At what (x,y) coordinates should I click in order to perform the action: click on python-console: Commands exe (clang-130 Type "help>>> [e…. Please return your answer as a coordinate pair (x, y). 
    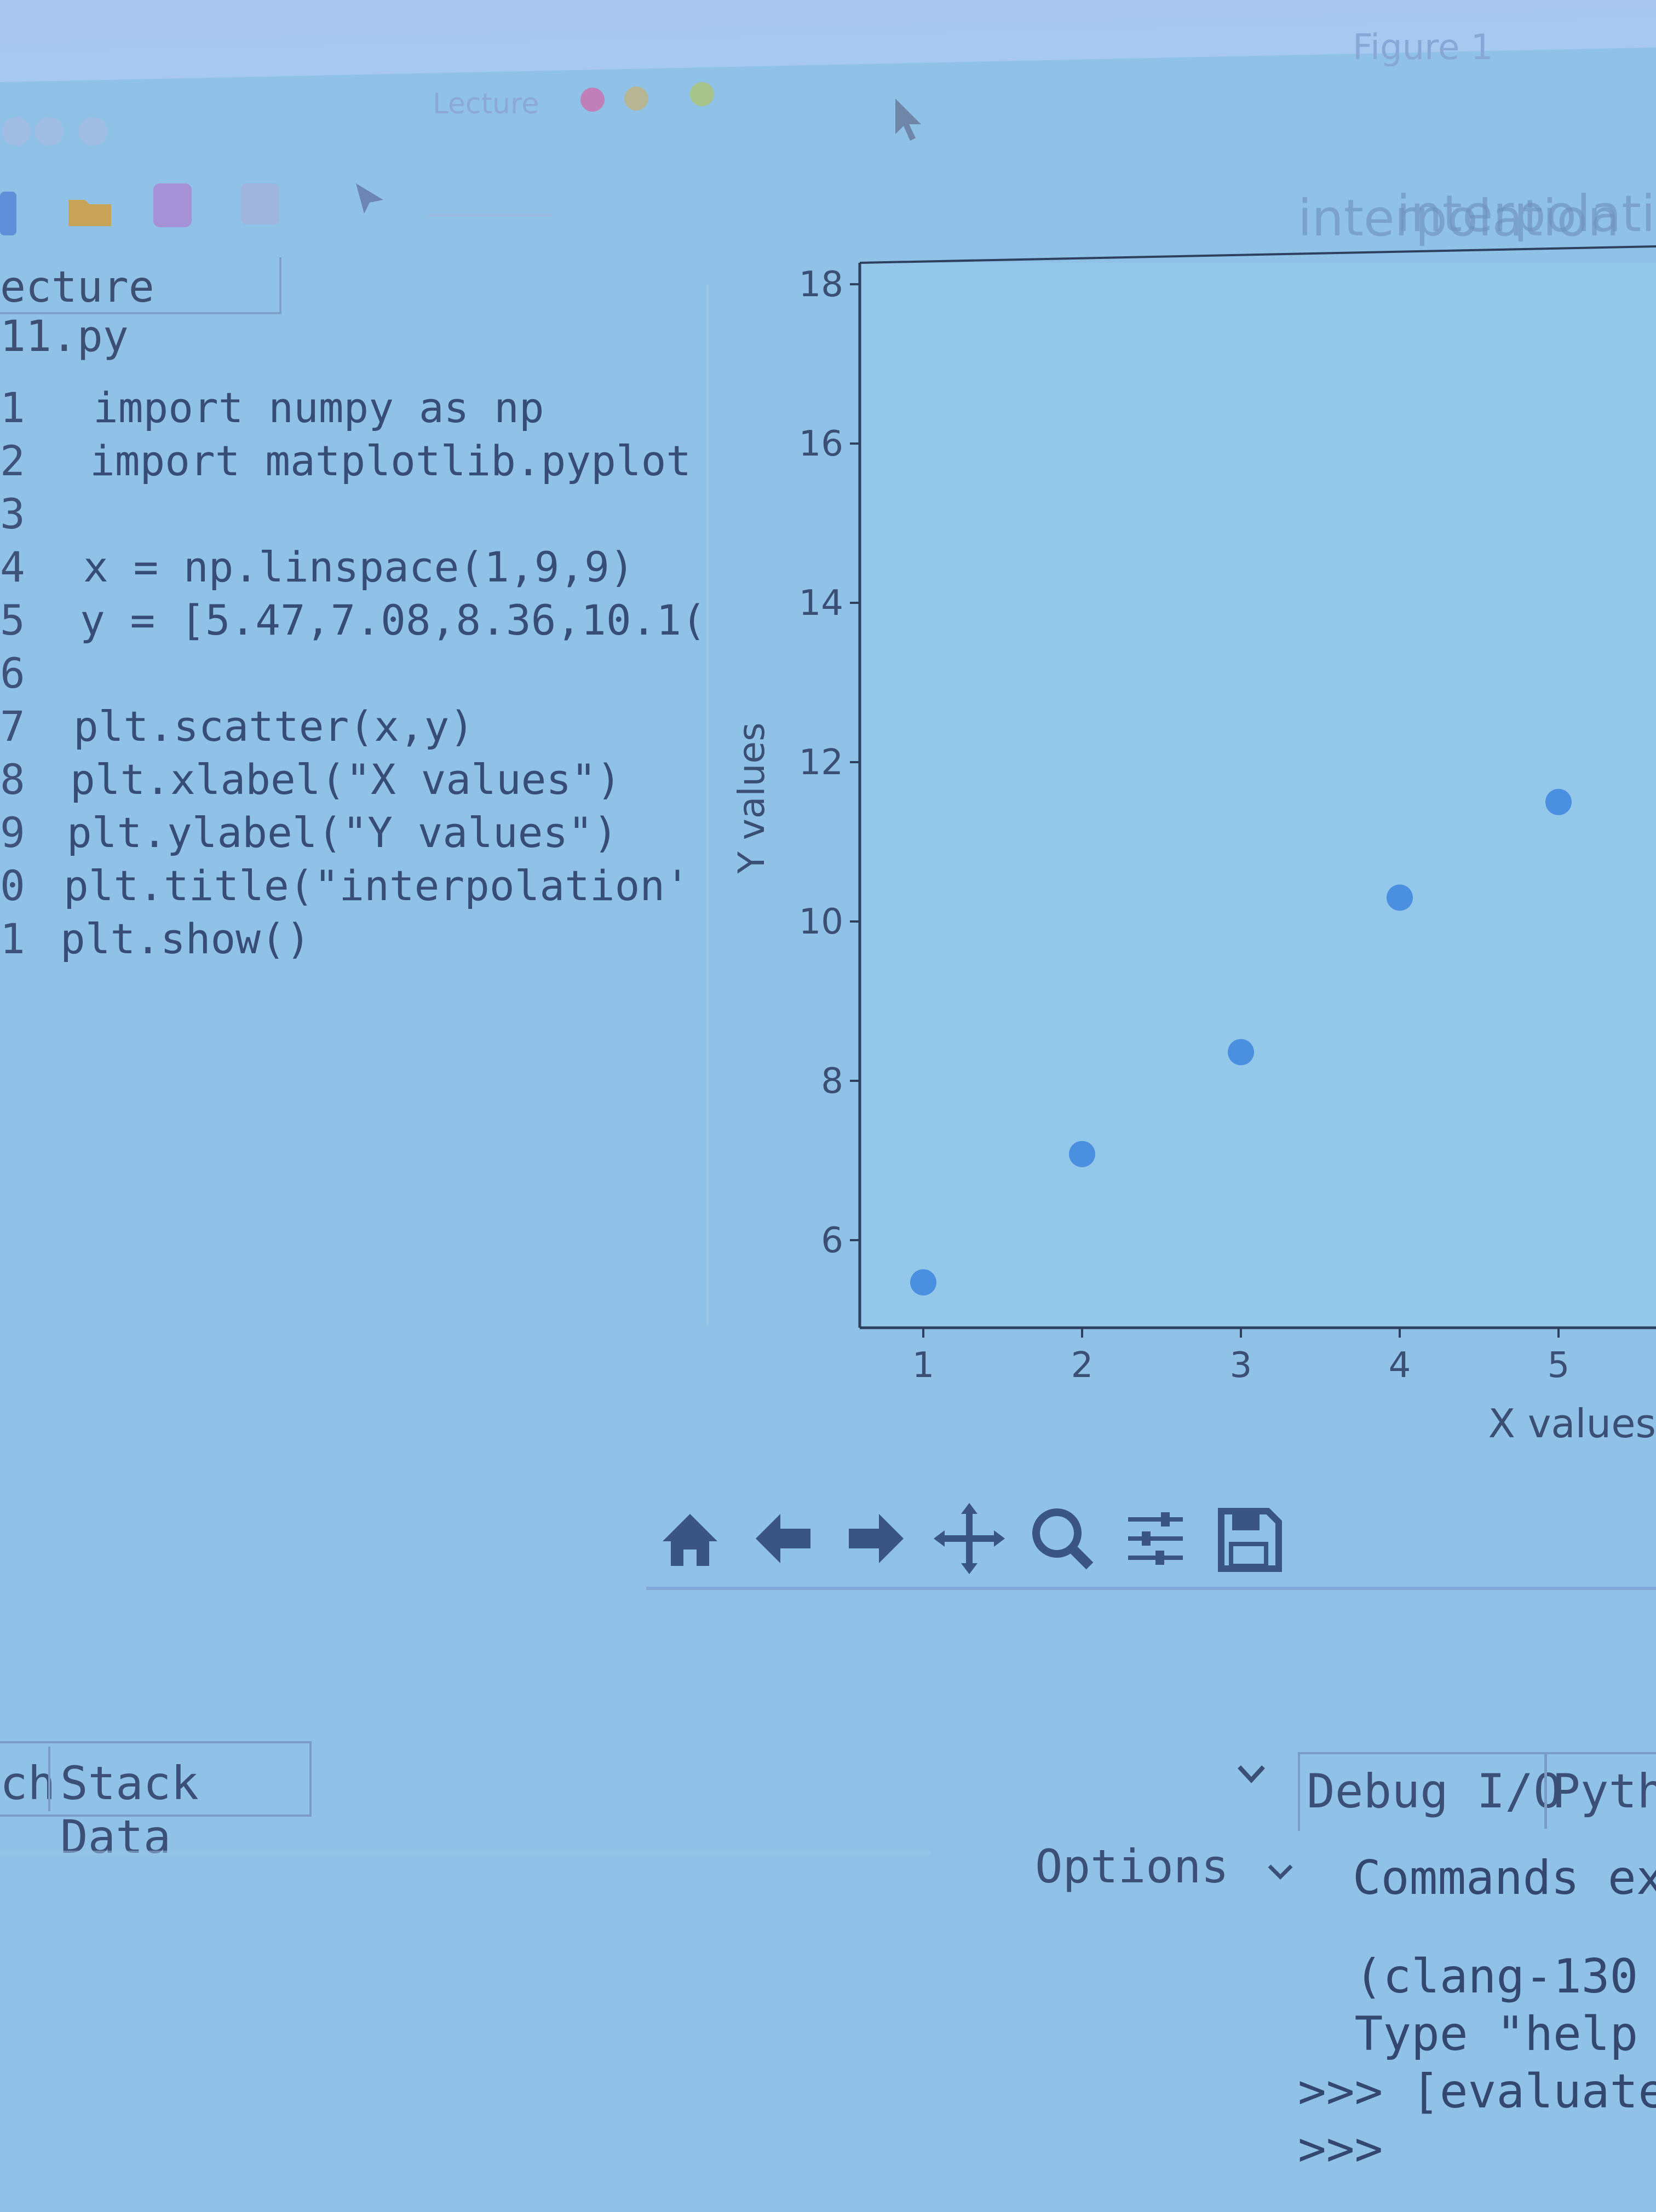
    Looking at the image, I should click on (1477, 2031).